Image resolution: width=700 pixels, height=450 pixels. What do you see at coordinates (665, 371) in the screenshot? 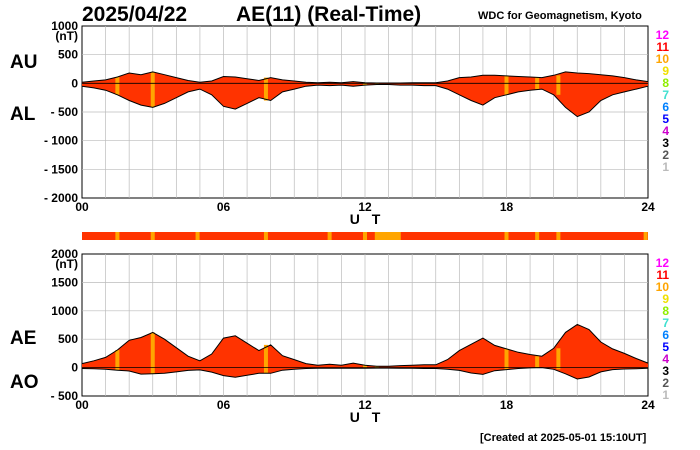
I see `ae-ao-legend-count: 3` at bounding box center [665, 371].